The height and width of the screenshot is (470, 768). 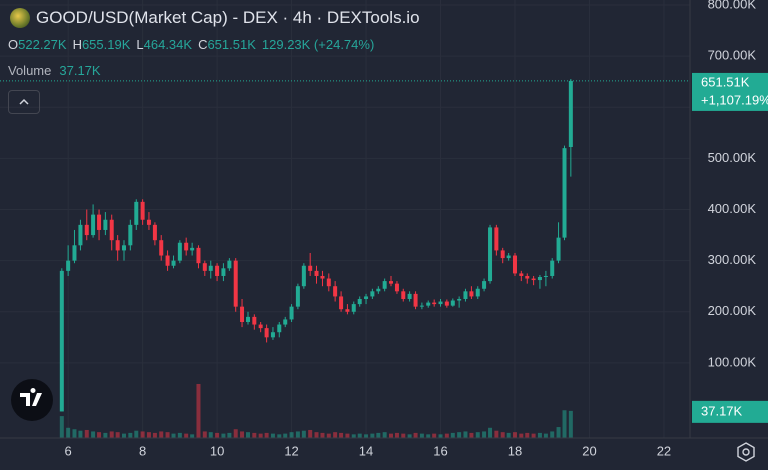 What do you see at coordinates (732, 259) in the screenshot?
I see `y-tick-label: 300.00K` at bounding box center [732, 259].